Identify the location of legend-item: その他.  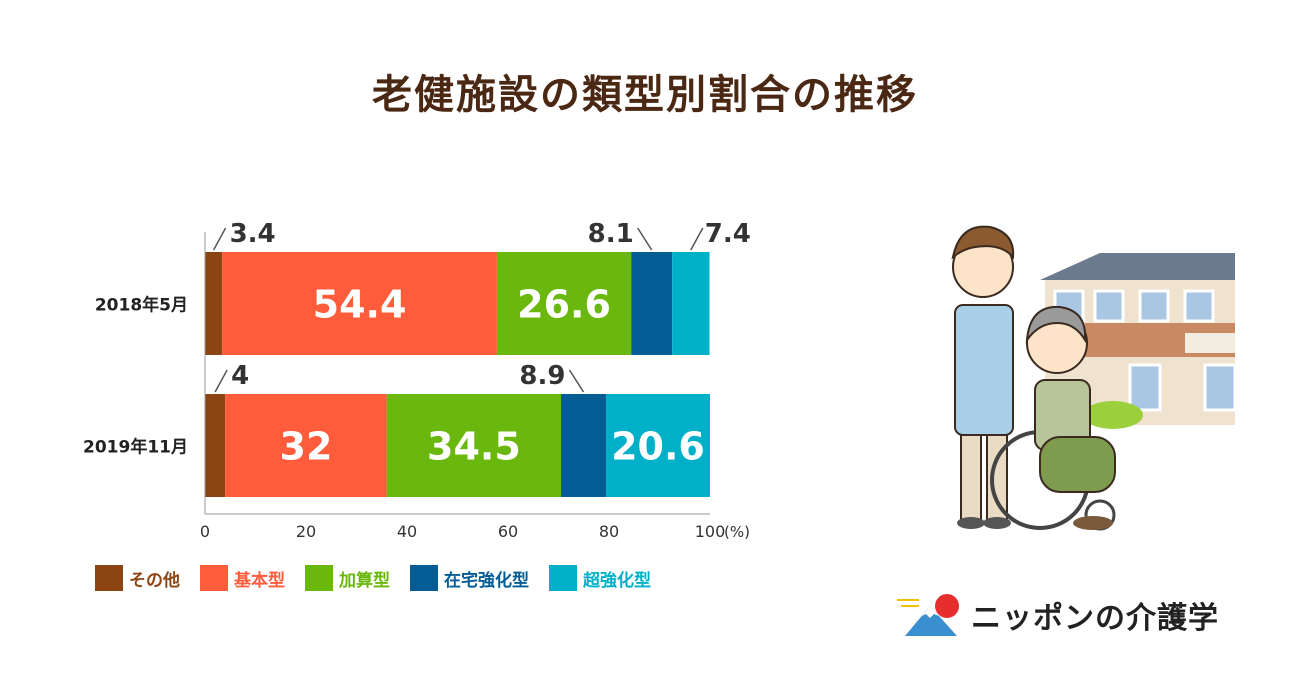
(137, 578).